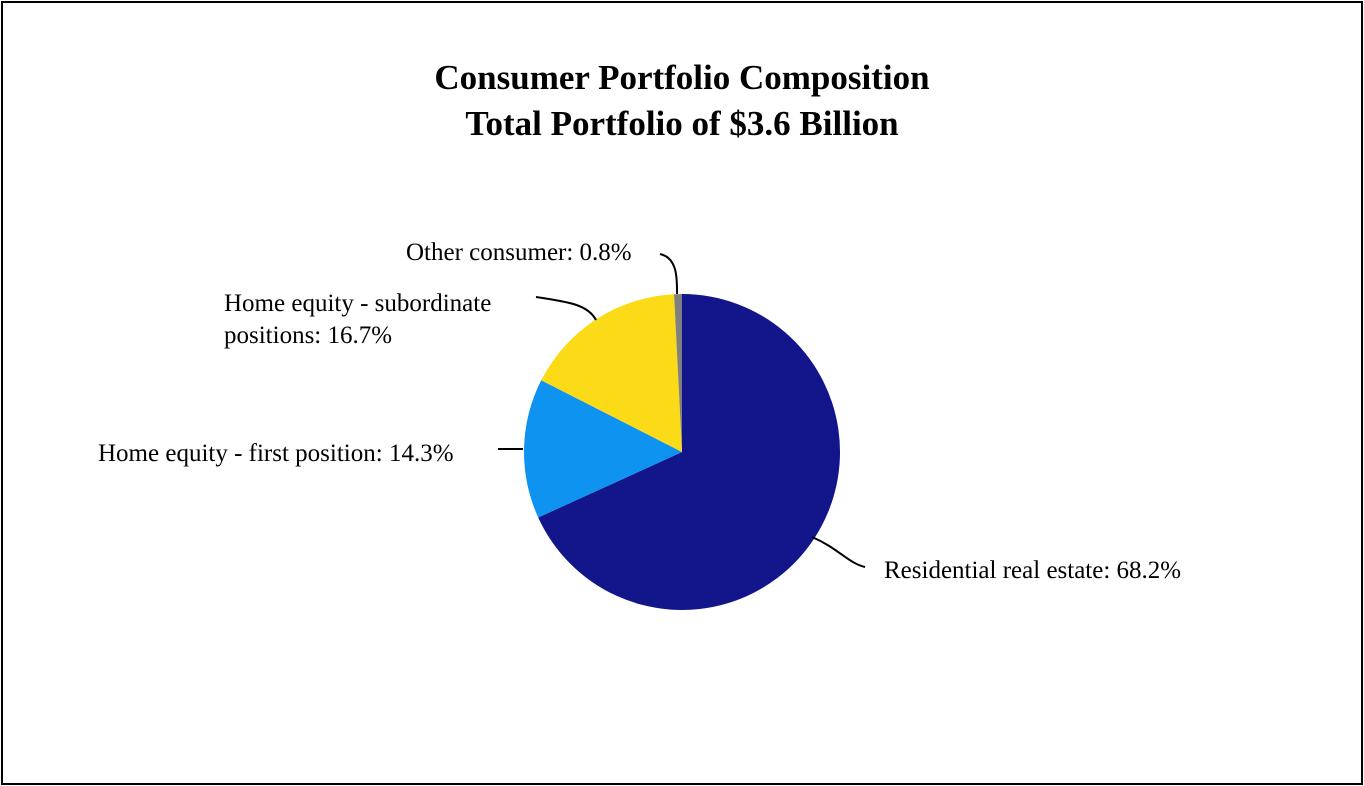 Image resolution: width=1364 pixels, height=786 pixels. I want to click on pie-slice-home-equity-first-position, so click(602, 449).